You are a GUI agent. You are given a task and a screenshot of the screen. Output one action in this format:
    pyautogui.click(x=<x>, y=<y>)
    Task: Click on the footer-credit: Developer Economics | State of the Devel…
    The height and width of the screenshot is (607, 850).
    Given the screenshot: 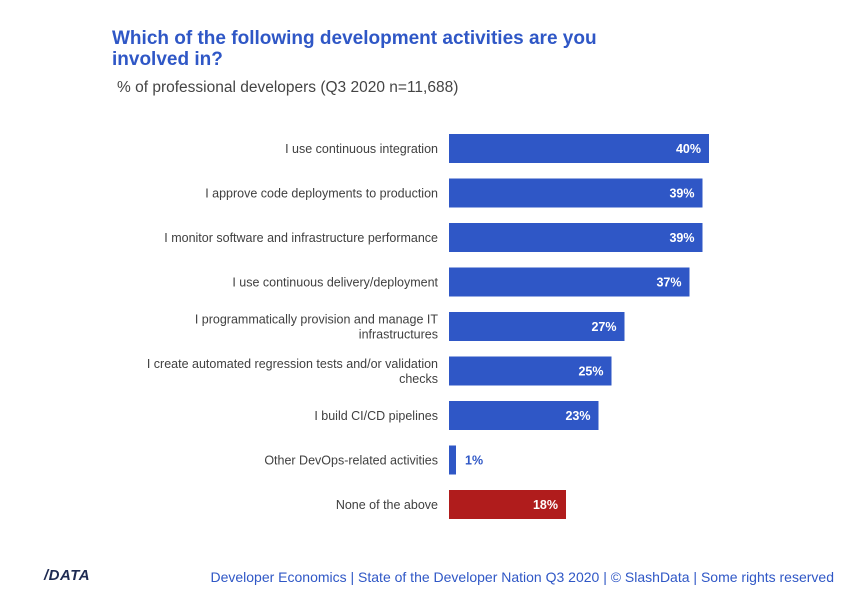 What is the action you would take?
    pyautogui.click(x=522, y=577)
    